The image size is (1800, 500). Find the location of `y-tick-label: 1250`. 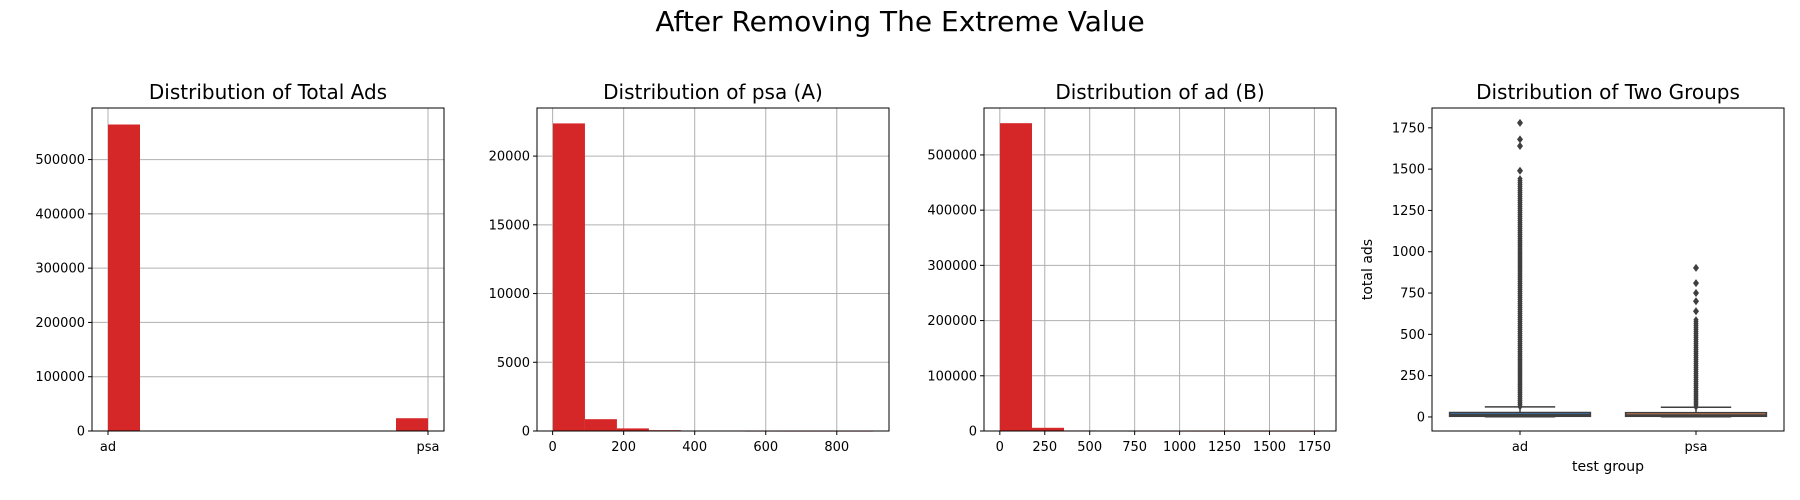

y-tick-label: 1250 is located at coordinates (1408, 211).